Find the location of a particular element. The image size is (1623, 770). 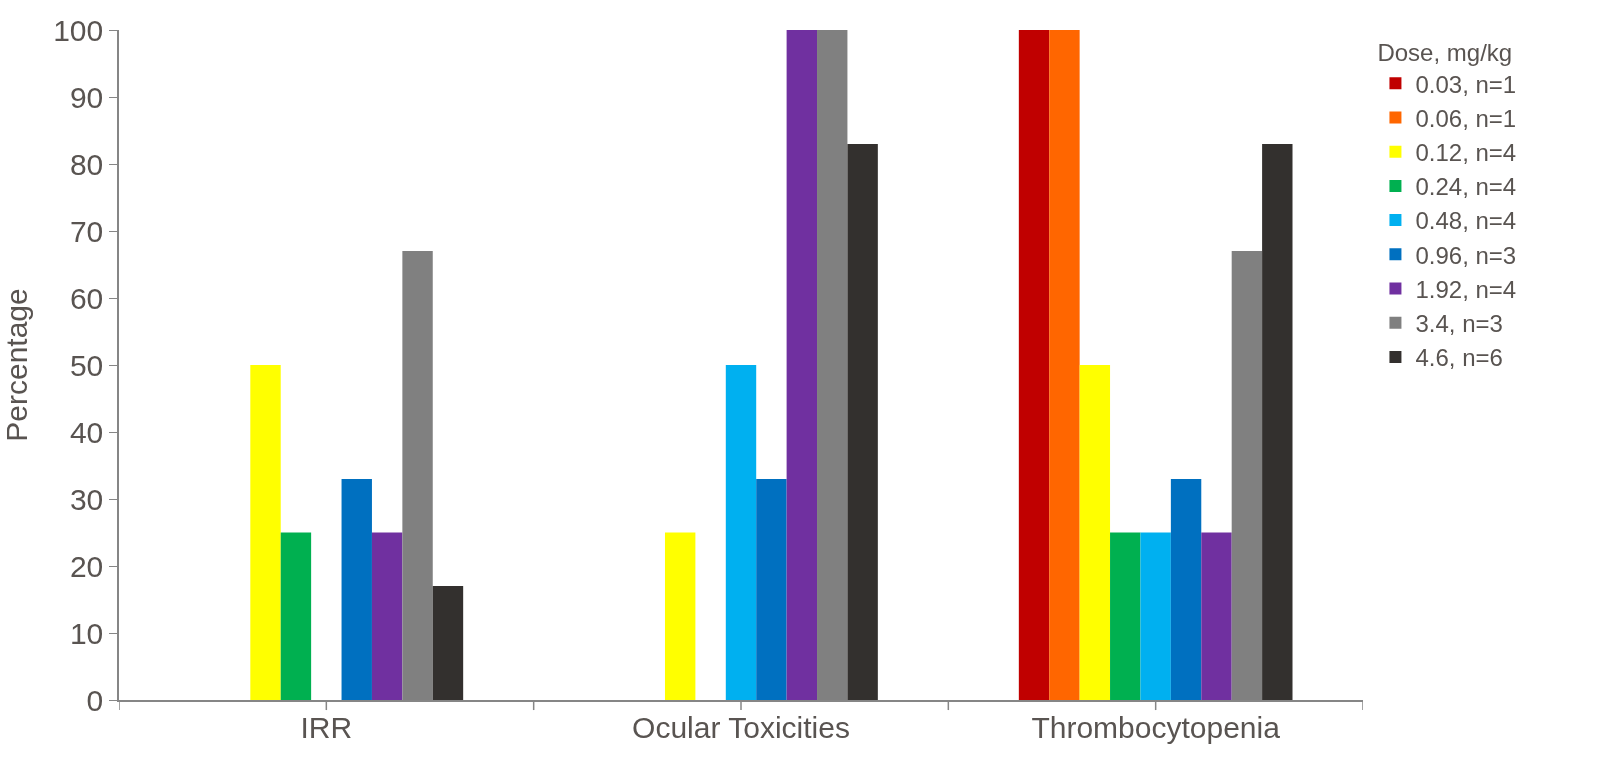

legend-label: 0.24, n=4 is located at coordinates (1466, 187).